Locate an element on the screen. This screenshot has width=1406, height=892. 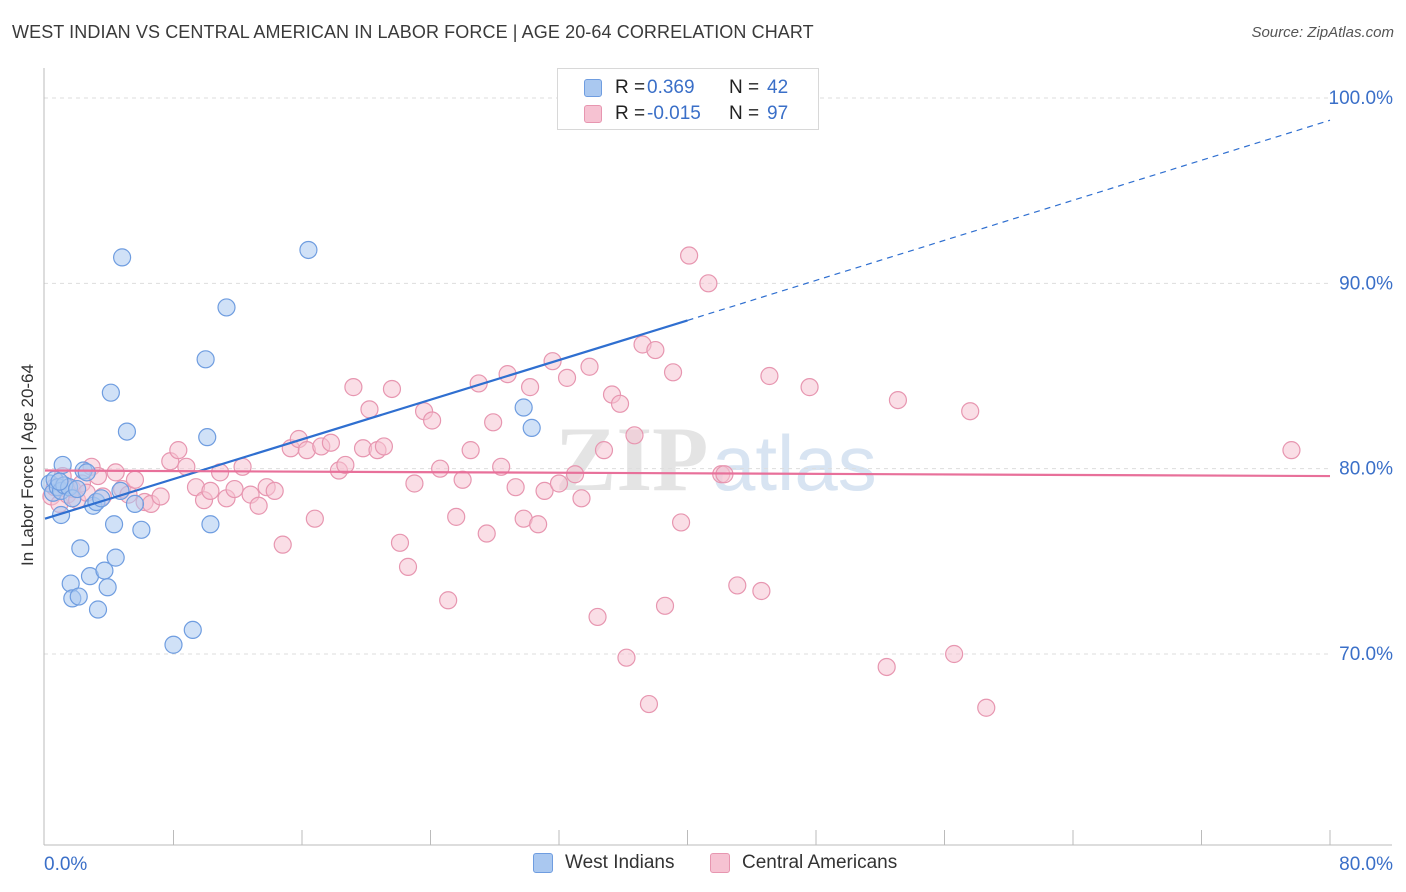
x-tick-label: 80.0% is located at coordinates (1366, 864).